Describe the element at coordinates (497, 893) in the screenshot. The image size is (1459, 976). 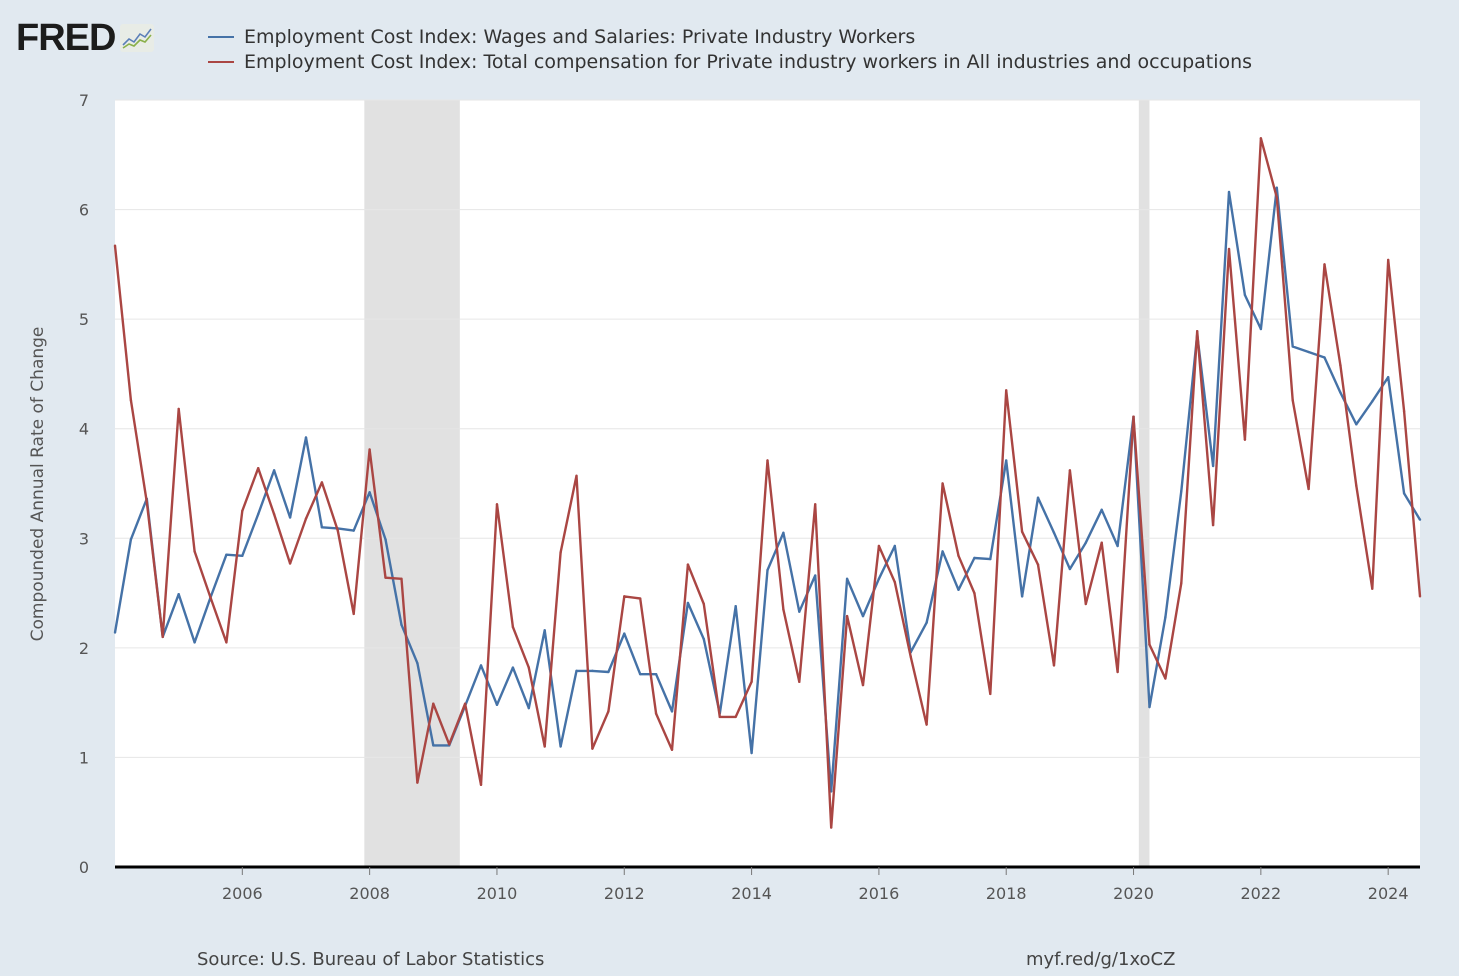
I see `x-tick-label: 2010` at that location.